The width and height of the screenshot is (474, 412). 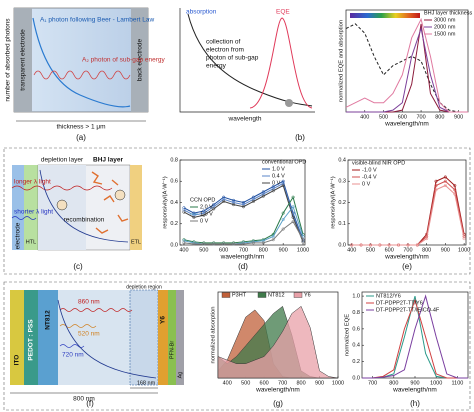 What do you see at coordinates (202, 200) in the screenshot?
I see `legend-title: CCN OPD` at bounding box center [202, 200].